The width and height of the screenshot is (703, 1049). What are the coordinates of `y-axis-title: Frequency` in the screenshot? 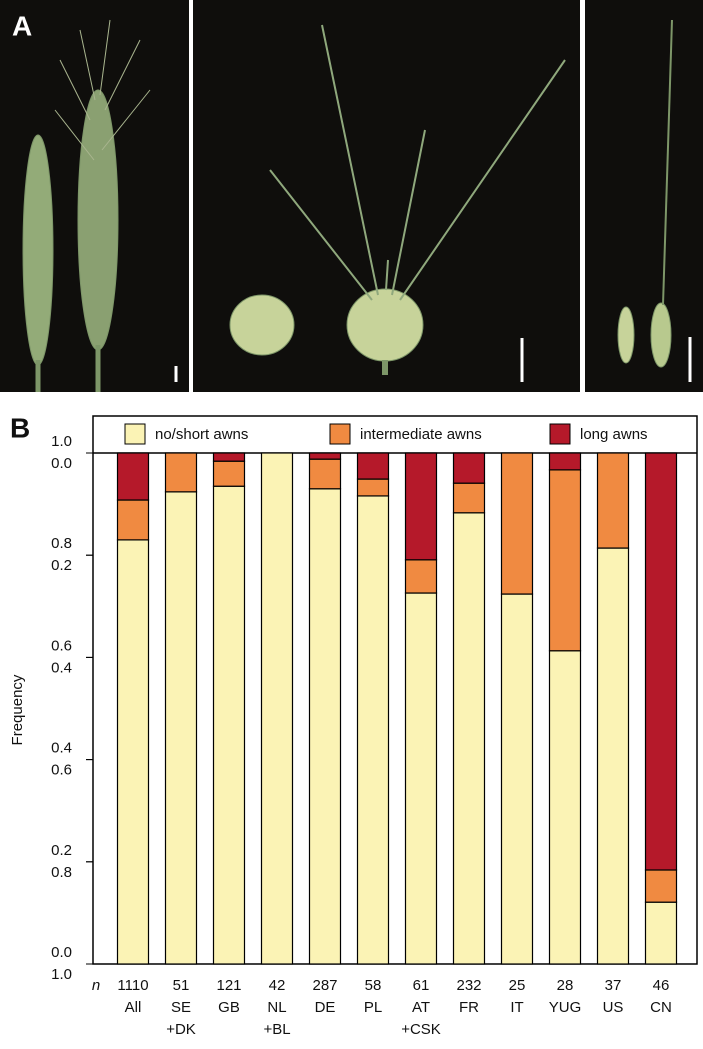 It's located at (17, 709).